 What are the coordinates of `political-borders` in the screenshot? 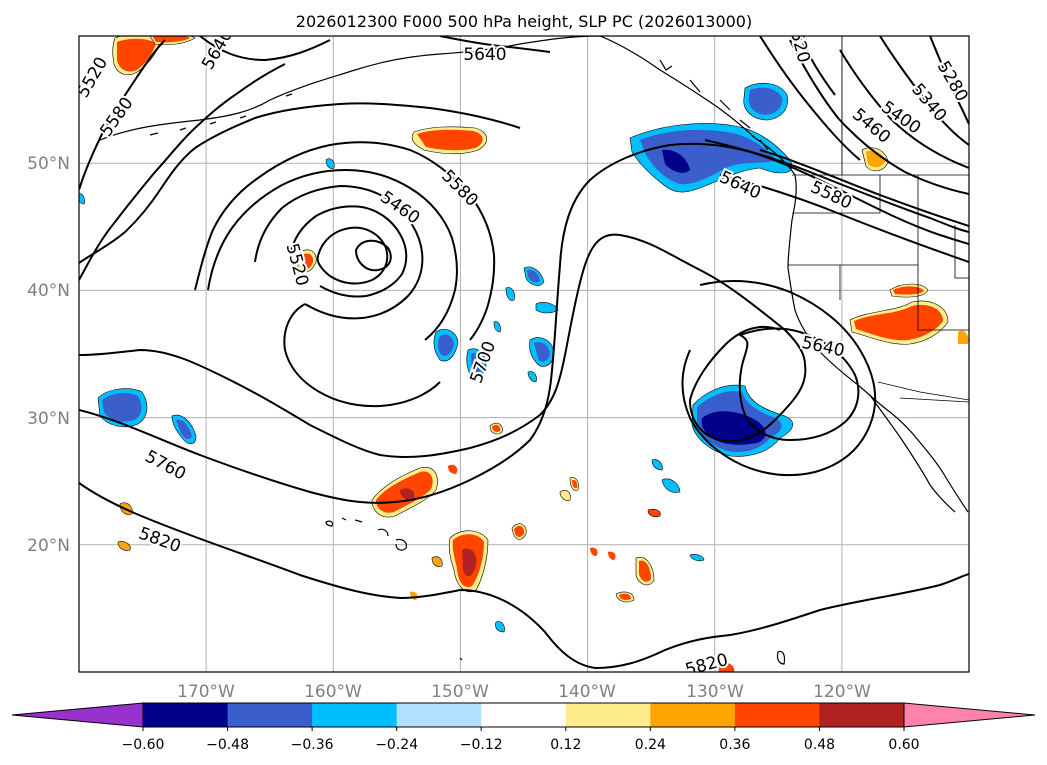 It's located at (878, 219).